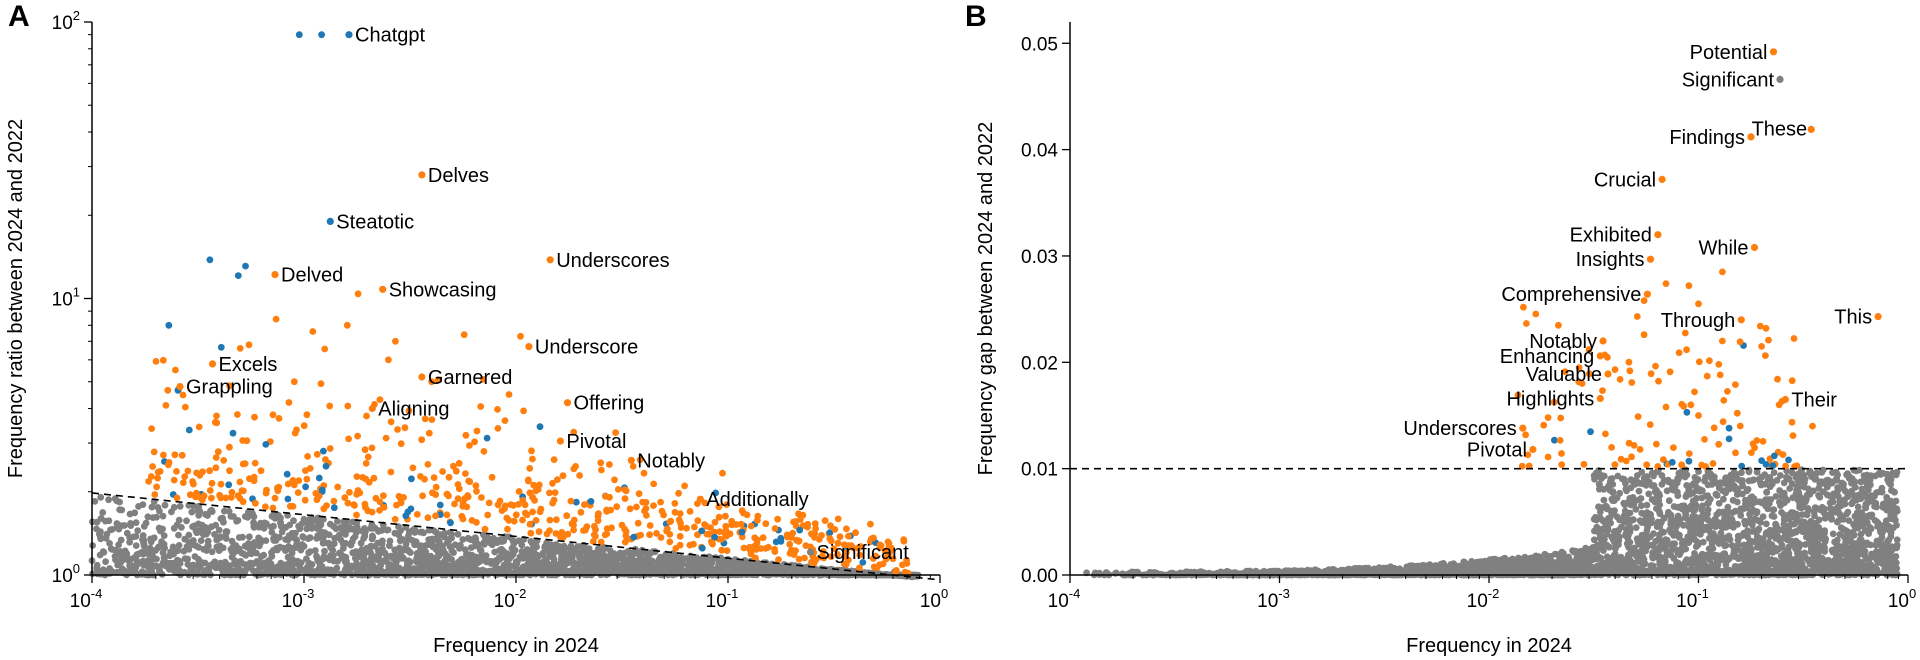 The width and height of the screenshot is (1920, 660). Describe the element at coordinates (312, 276) in the screenshot. I see `annotation-label: Delved` at that location.